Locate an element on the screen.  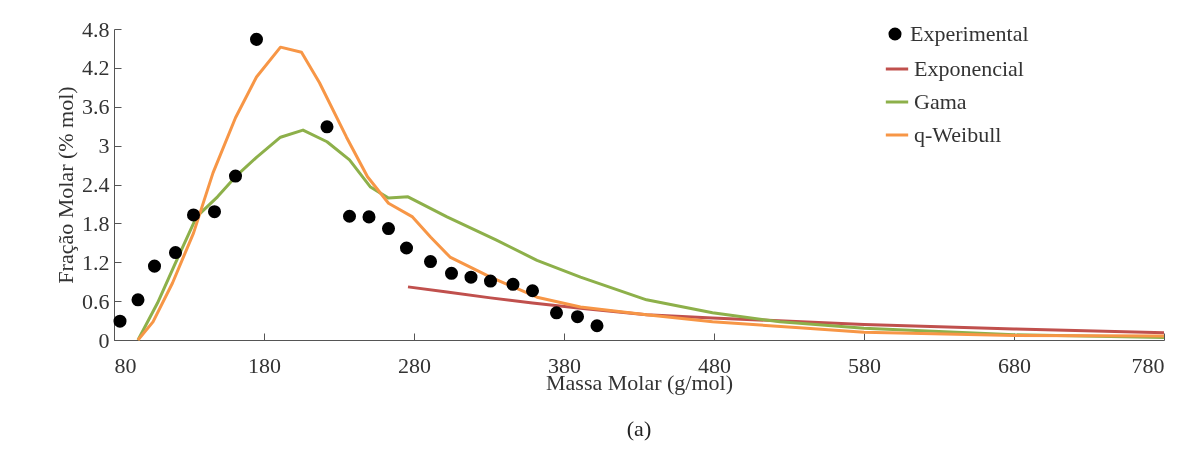
x-tick-label: 580 is located at coordinates (864, 365).